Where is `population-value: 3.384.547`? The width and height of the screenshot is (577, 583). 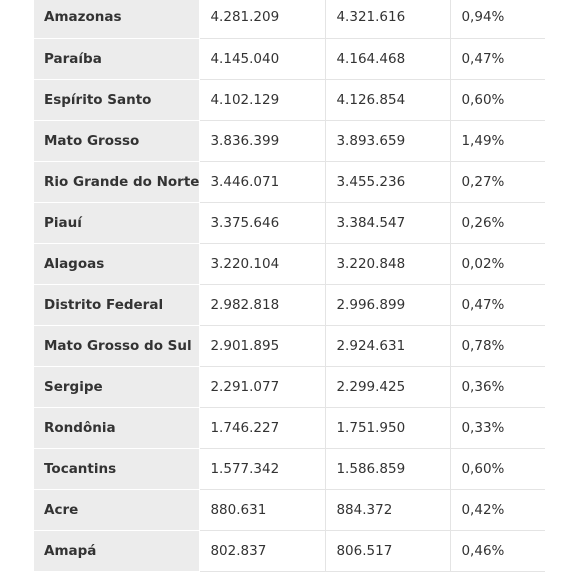
population-value: 3.384.547 is located at coordinates (388, 223).